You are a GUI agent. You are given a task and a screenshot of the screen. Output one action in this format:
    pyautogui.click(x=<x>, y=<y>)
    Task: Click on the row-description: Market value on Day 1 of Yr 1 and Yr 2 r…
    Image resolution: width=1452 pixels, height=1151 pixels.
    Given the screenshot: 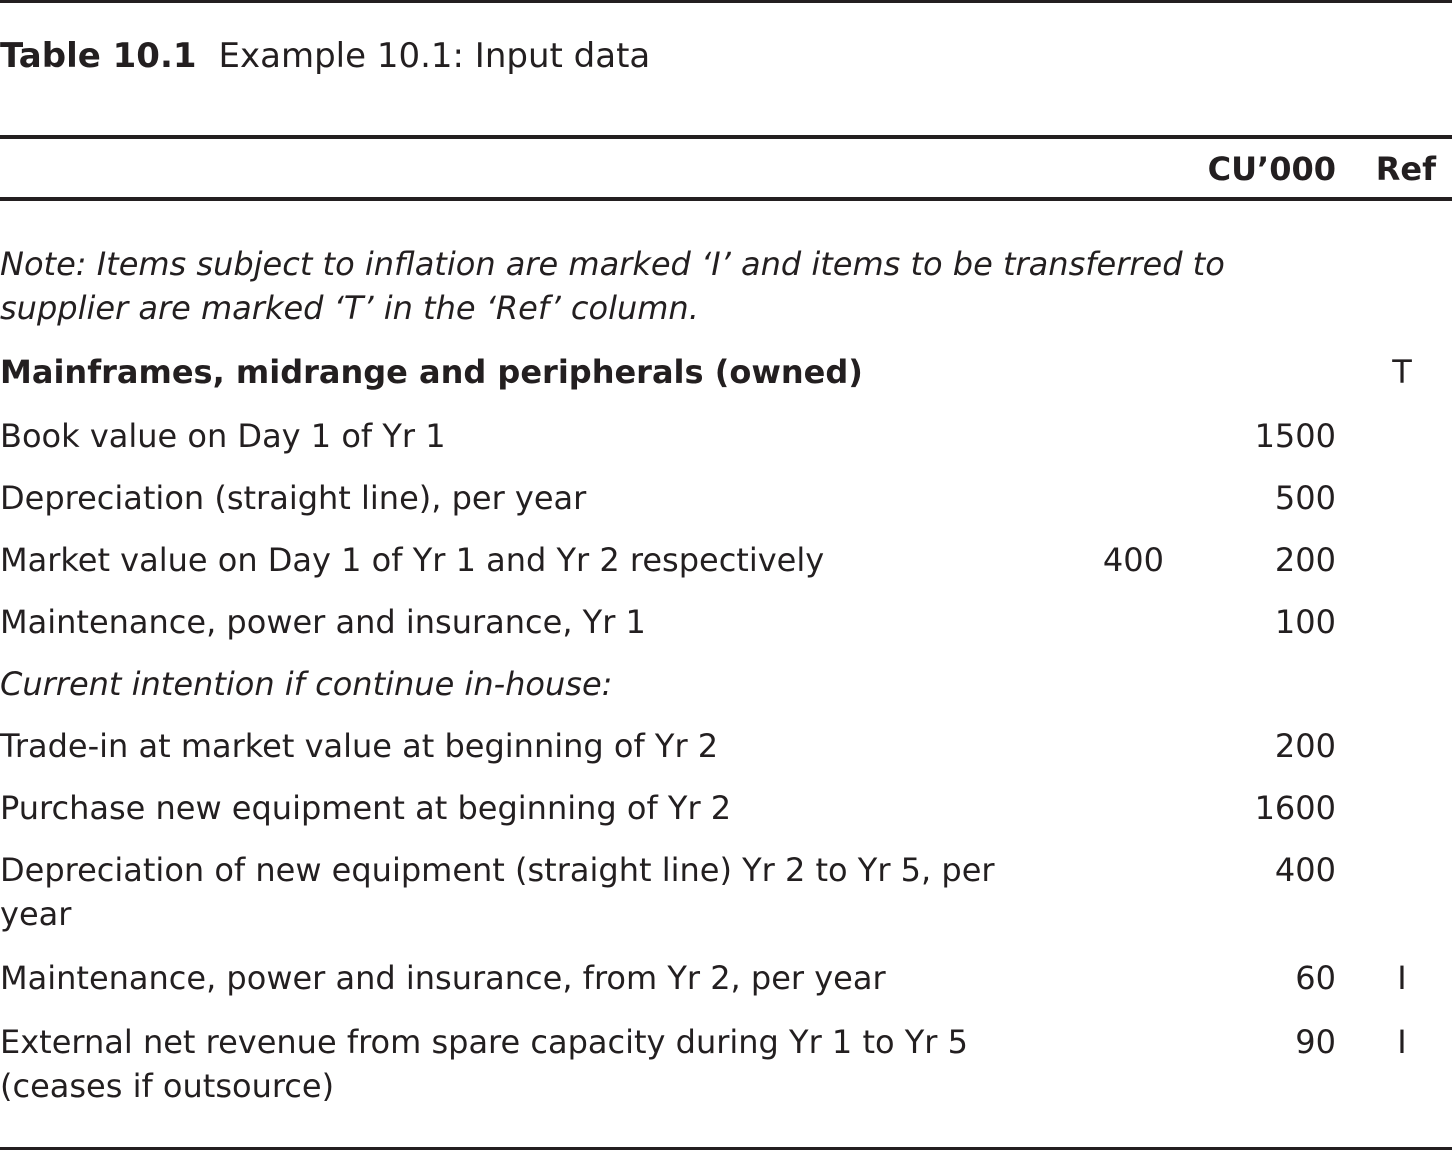 What is the action you would take?
    pyautogui.click(x=412, y=560)
    